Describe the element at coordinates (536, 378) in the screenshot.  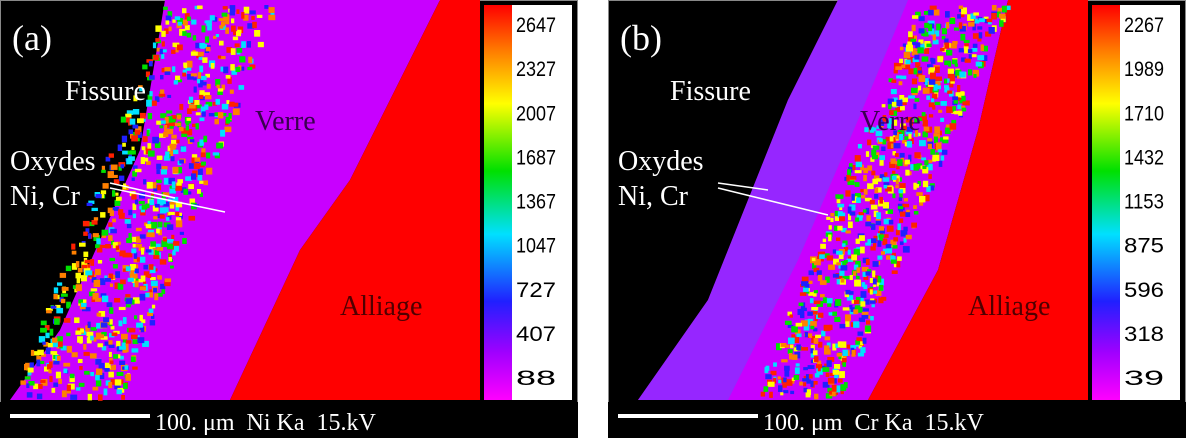
I see `colorbar-label: 88` at that location.